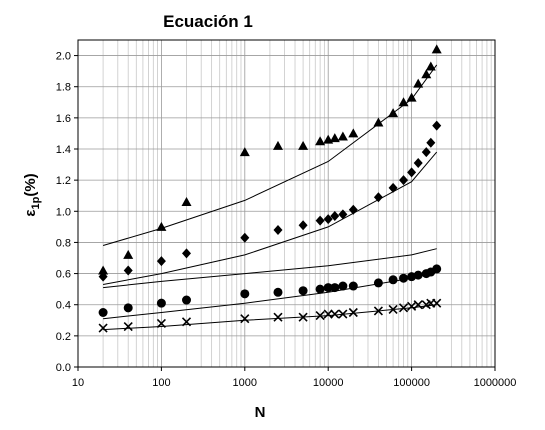 The height and width of the screenshot is (430, 545). Describe the element at coordinates (495, 383) in the screenshot. I see `x-tick-label: 1000000` at that location.